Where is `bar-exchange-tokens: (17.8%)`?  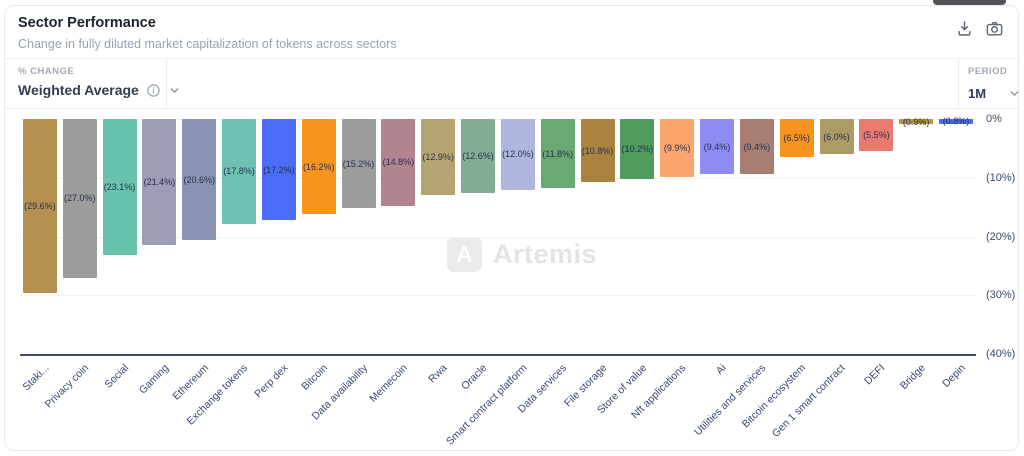 bar-exchange-tokens: (17.8%) is located at coordinates (239, 171).